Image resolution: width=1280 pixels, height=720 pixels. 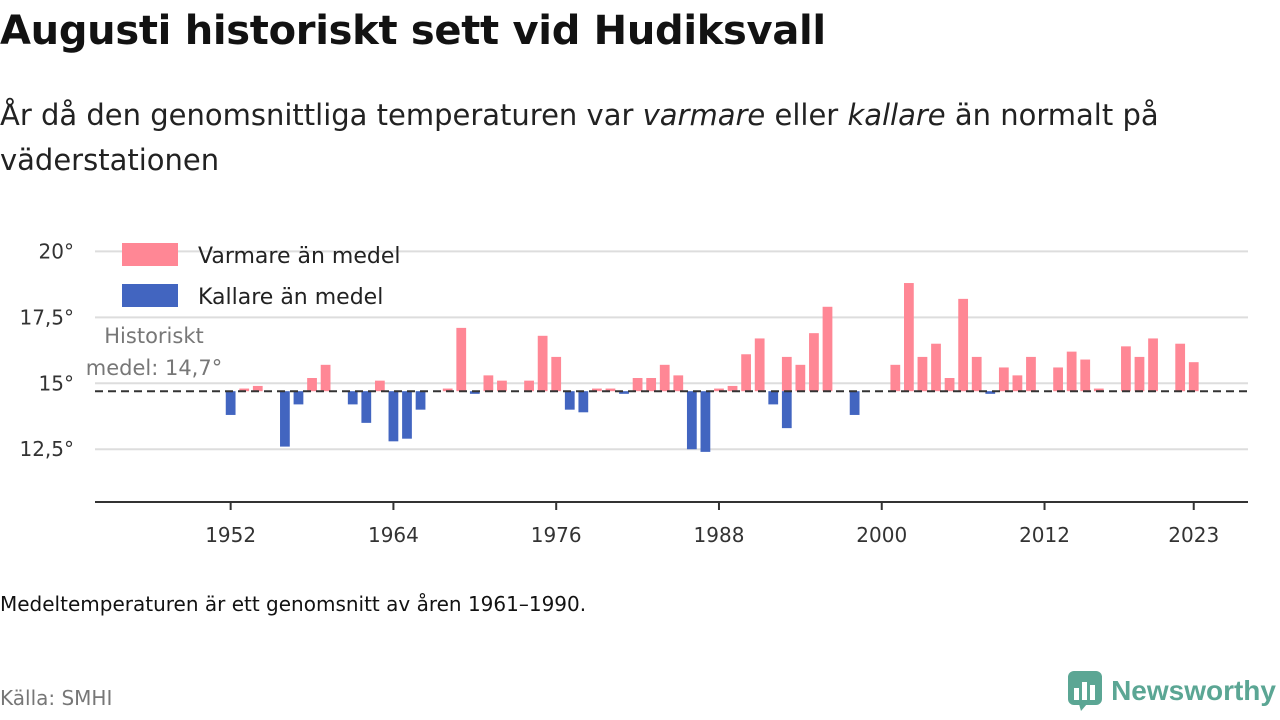 What do you see at coordinates (150, 295) in the screenshot?
I see `legend-swatch-cold` at bounding box center [150, 295].